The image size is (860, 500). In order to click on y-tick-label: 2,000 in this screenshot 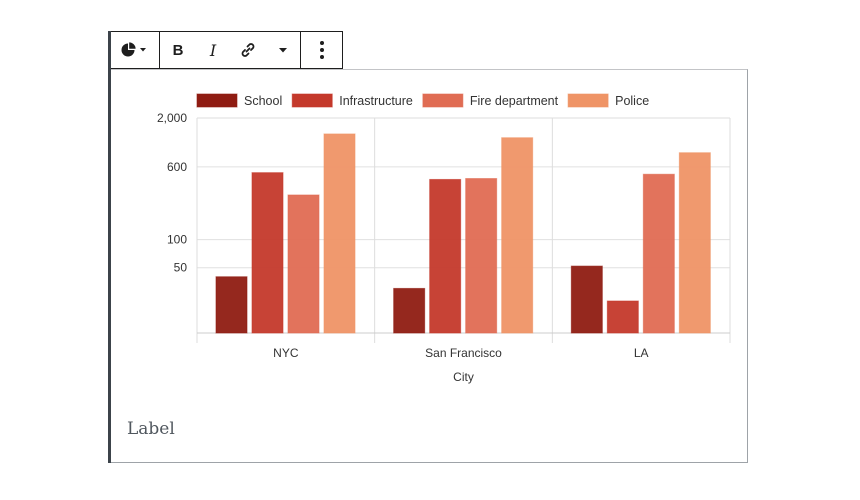, I will do `click(172, 118)`.